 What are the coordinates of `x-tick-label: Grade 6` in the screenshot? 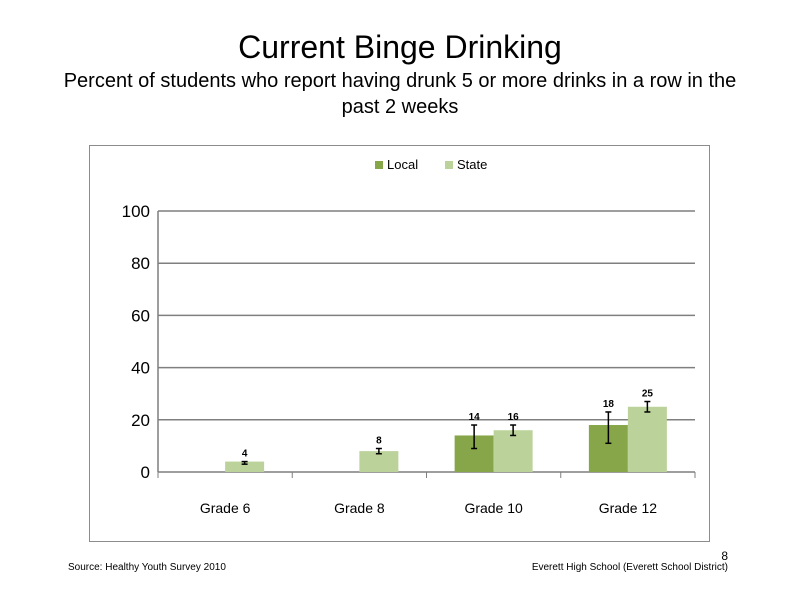 It's located at (225, 508).